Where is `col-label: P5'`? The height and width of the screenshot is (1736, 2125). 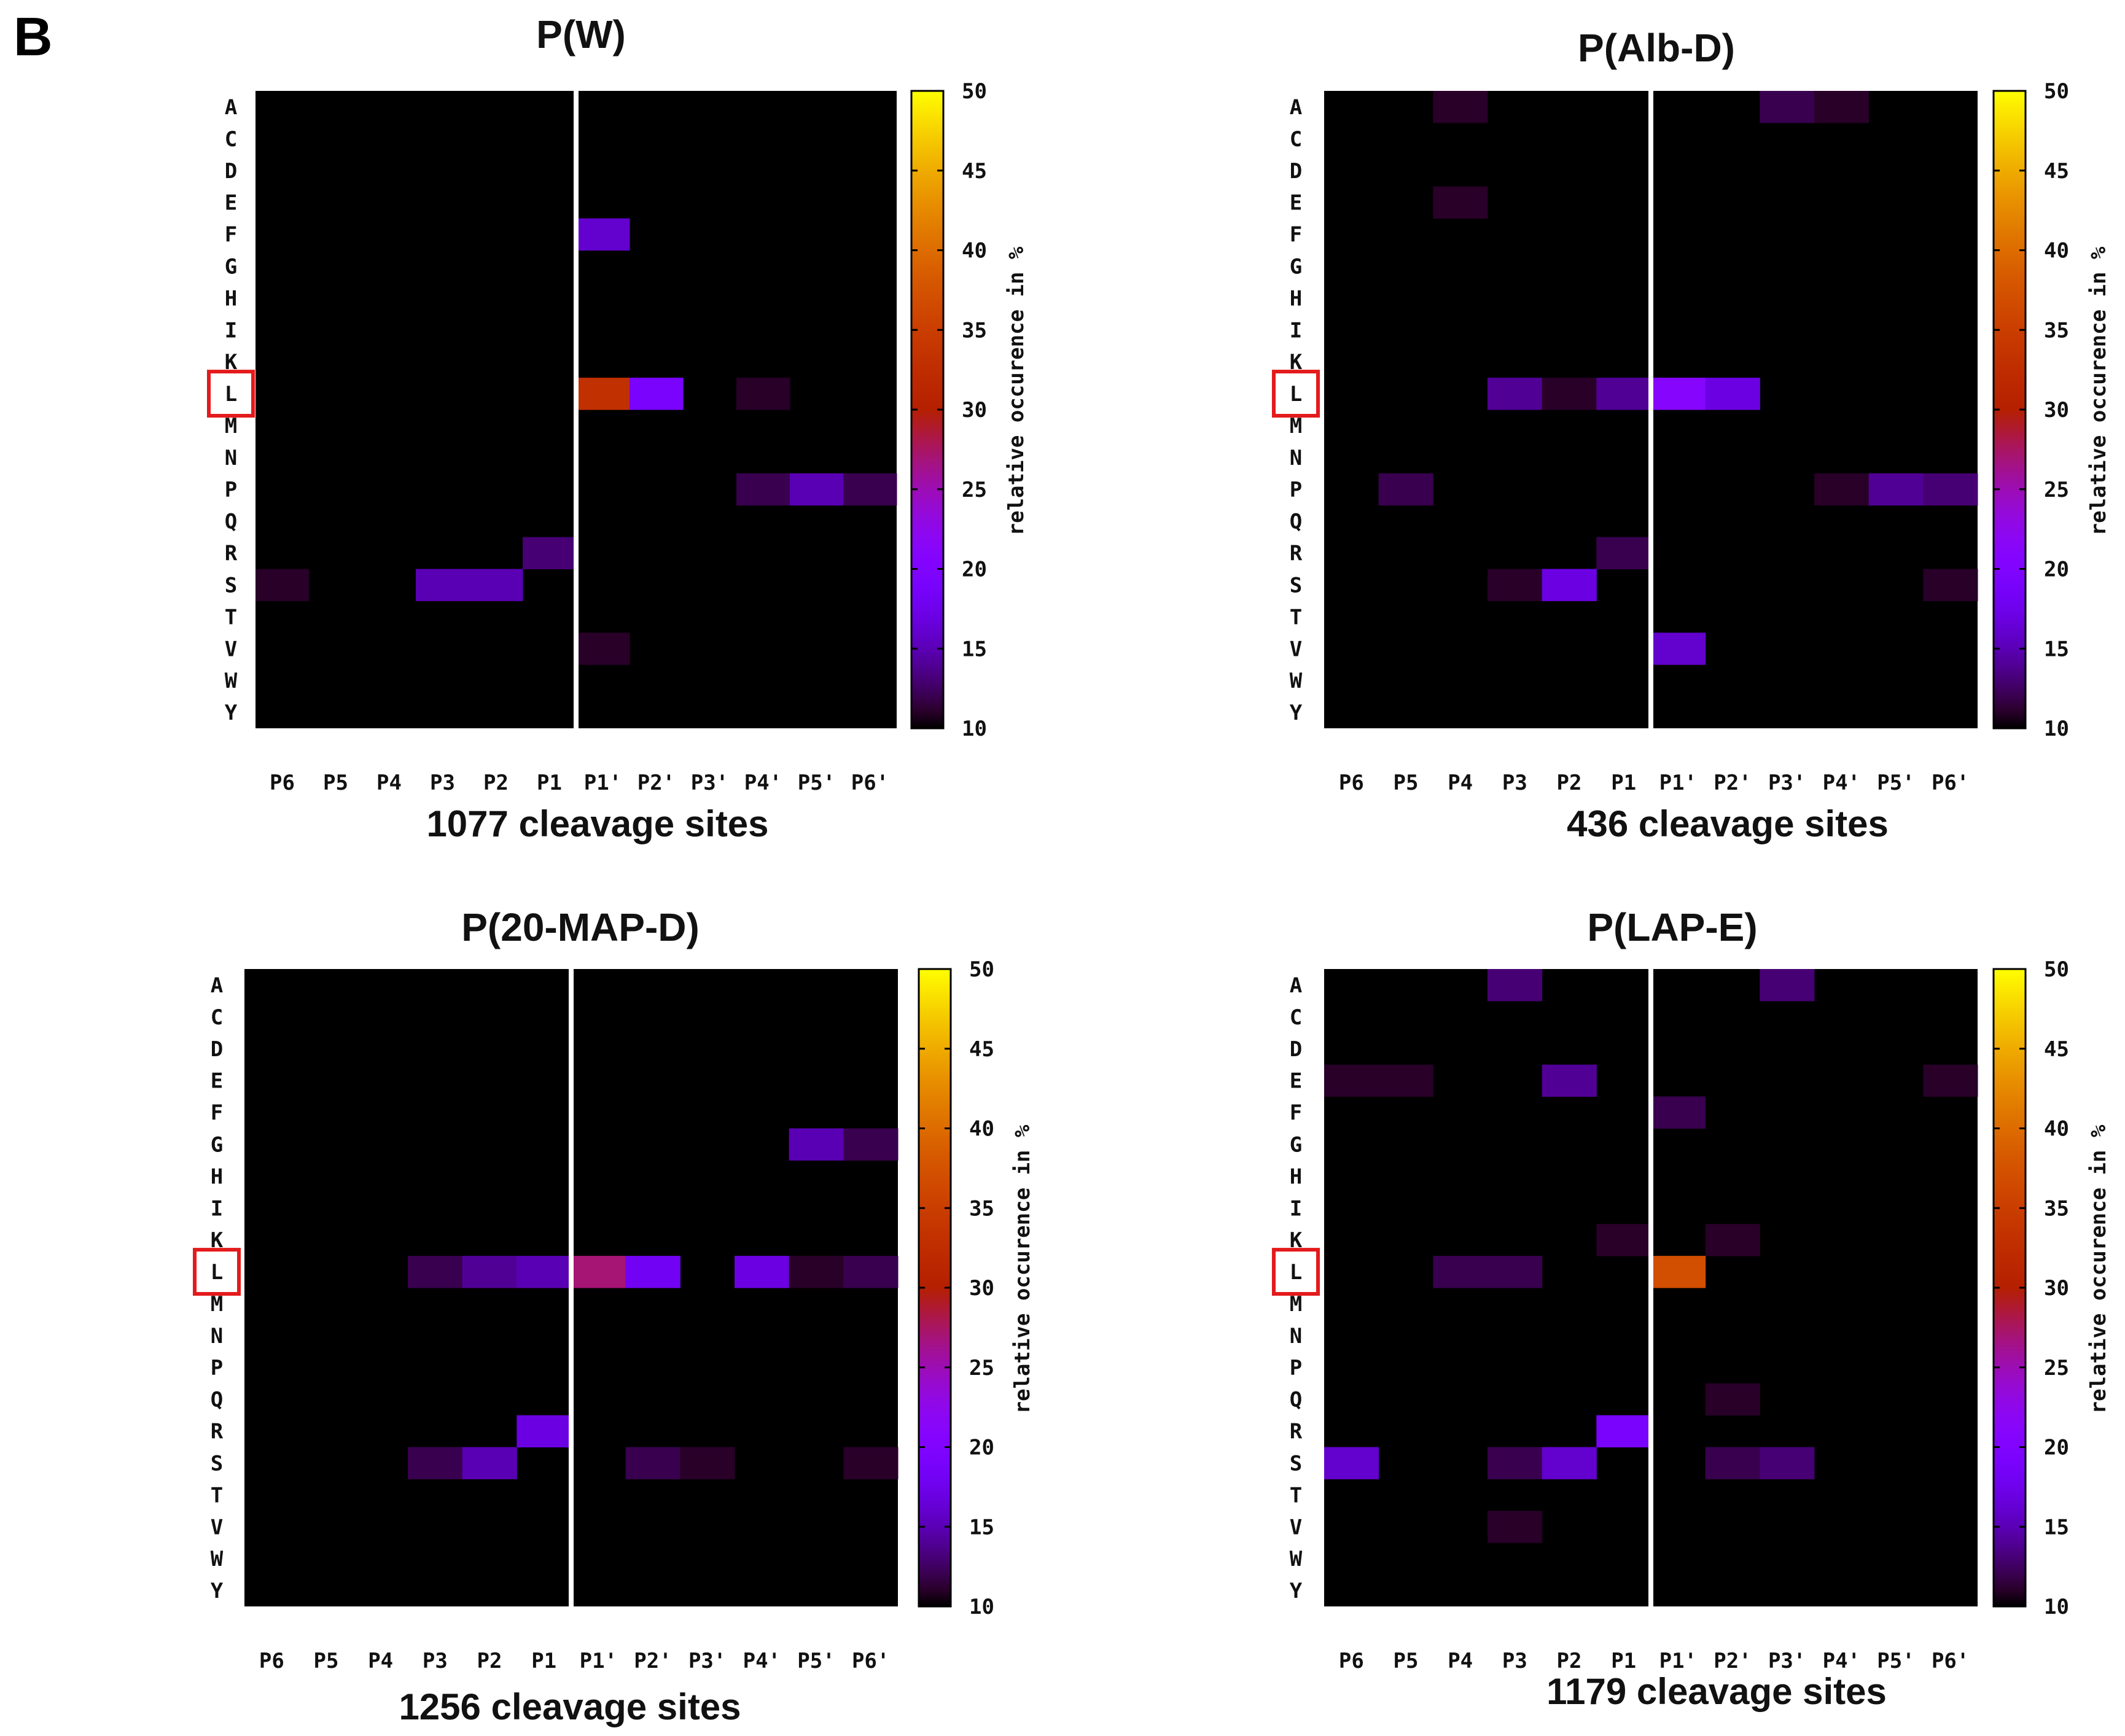 col-label: P5' is located at coordinates (1895, 783).